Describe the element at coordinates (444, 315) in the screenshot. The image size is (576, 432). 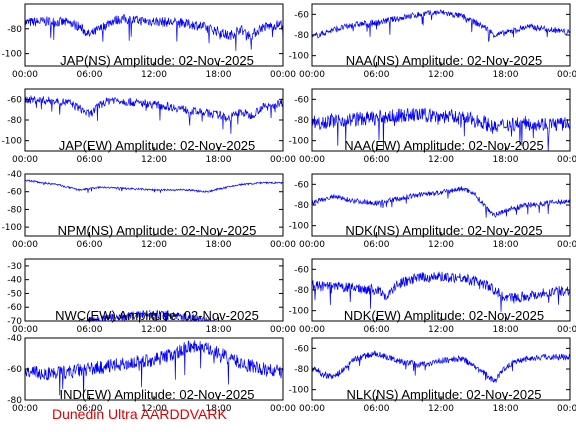
I see `panel-title: NDK(EW) Amplitude: 02-Nov-2025` at that location.